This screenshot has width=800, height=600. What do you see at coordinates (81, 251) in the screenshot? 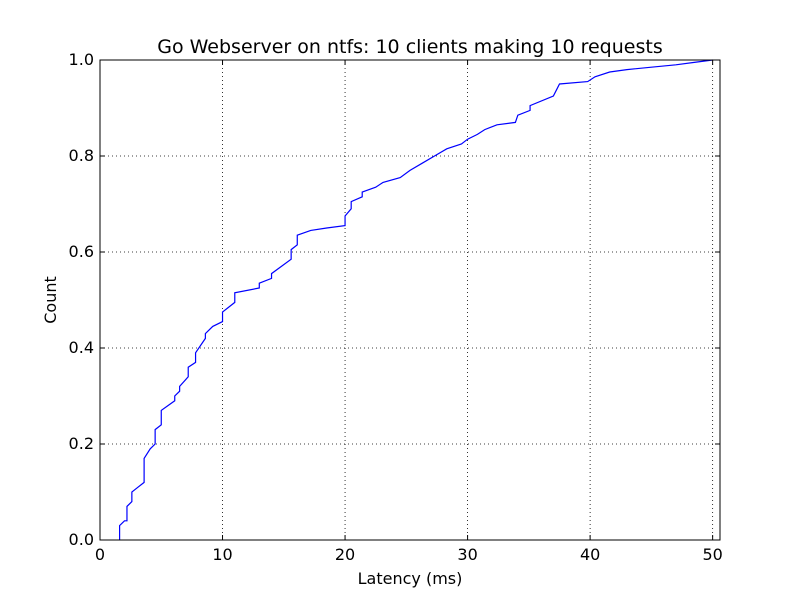
I see `y-tick-label: 0.6` at bounding box center [81, 251].